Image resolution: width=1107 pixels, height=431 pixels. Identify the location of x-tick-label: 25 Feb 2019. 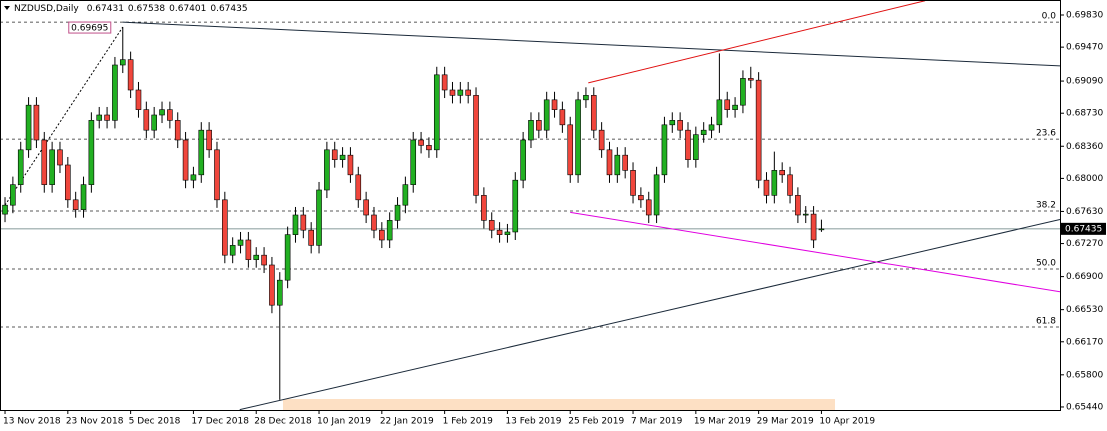
(596, 422).